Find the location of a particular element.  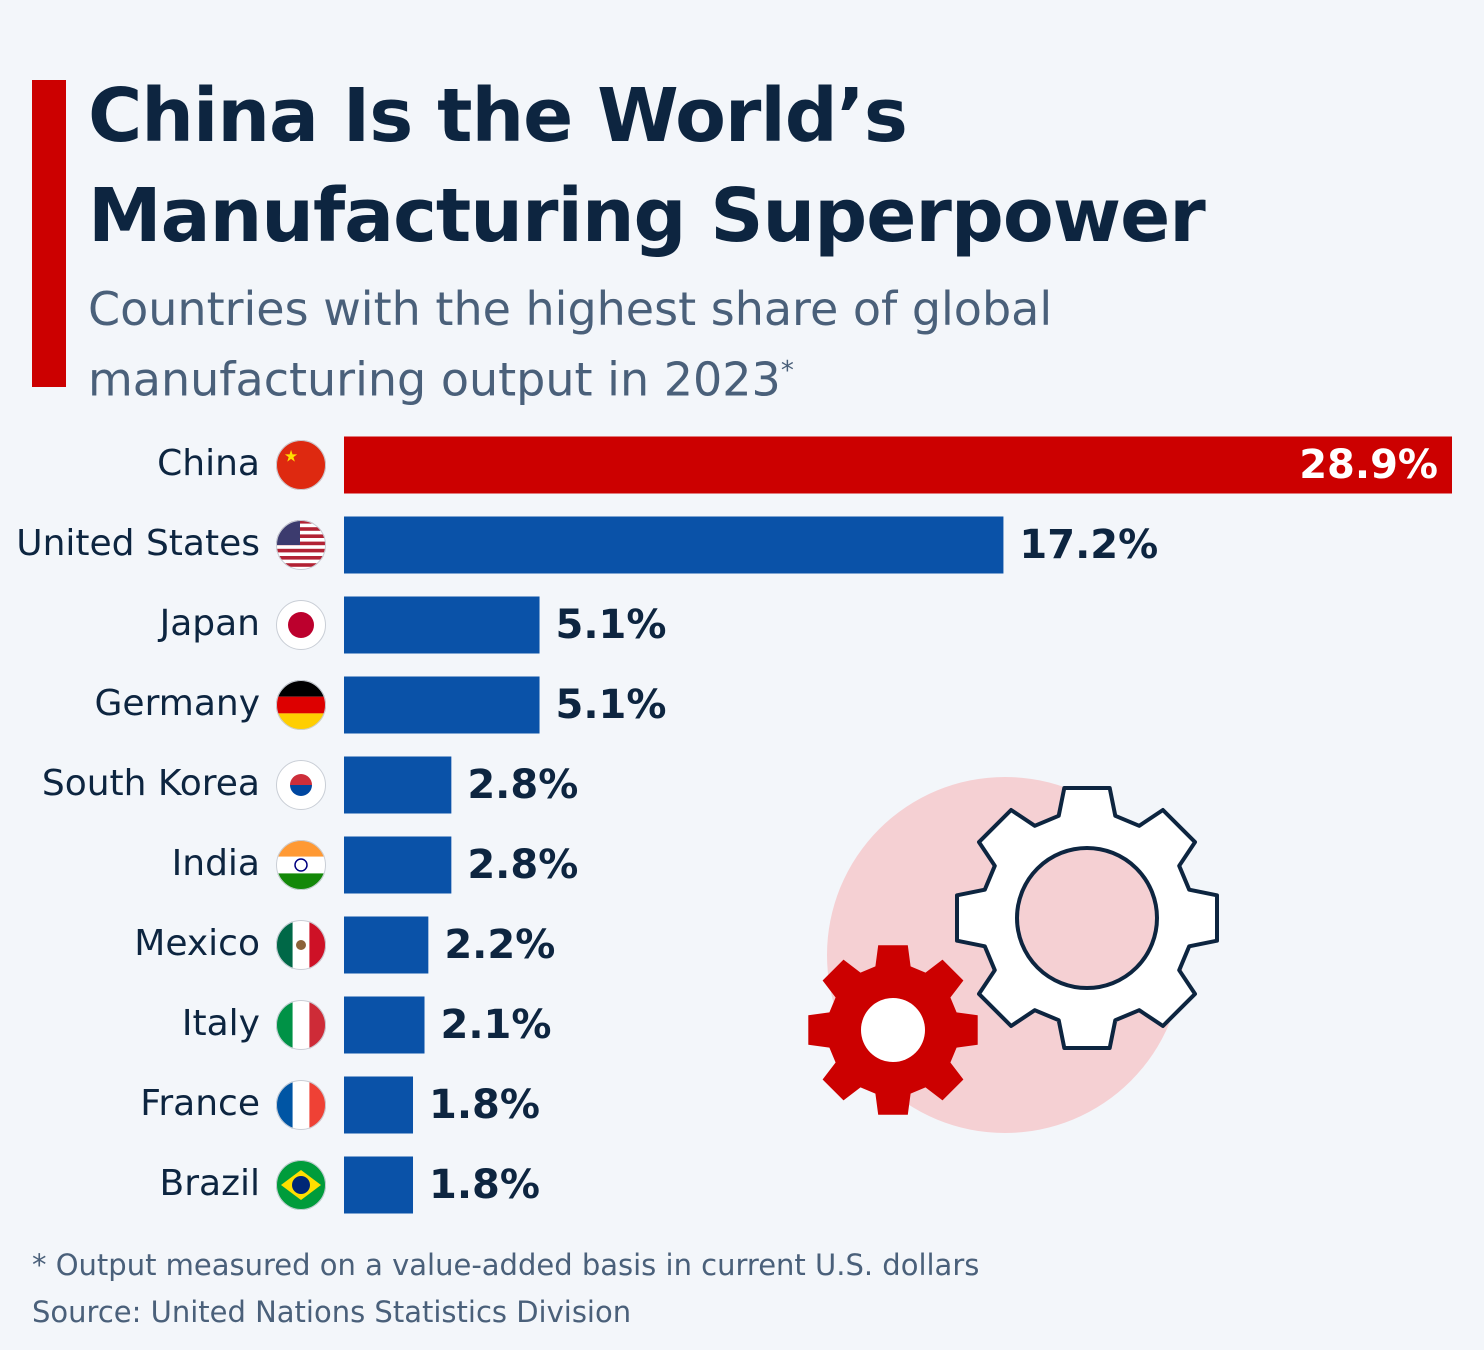

flag: ★ is located at coordinates (301, 465).